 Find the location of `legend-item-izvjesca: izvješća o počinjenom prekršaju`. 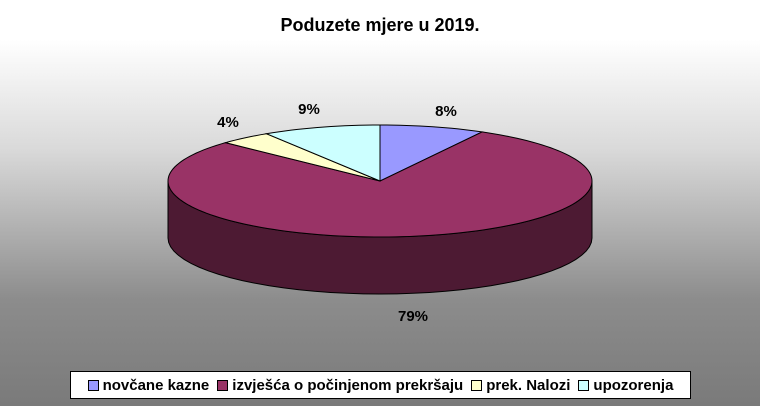

legend-item-izvjesca: izvješća o počinjenom prekršaju is located at coordinates (340, 385).